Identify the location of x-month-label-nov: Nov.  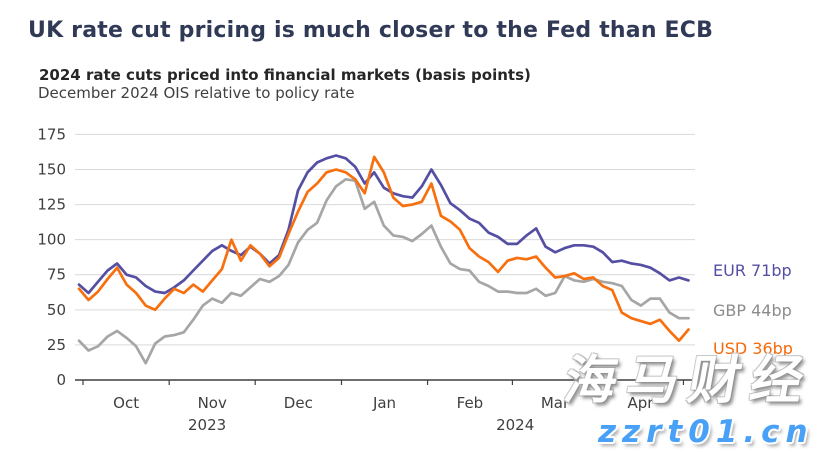
(212, 403).